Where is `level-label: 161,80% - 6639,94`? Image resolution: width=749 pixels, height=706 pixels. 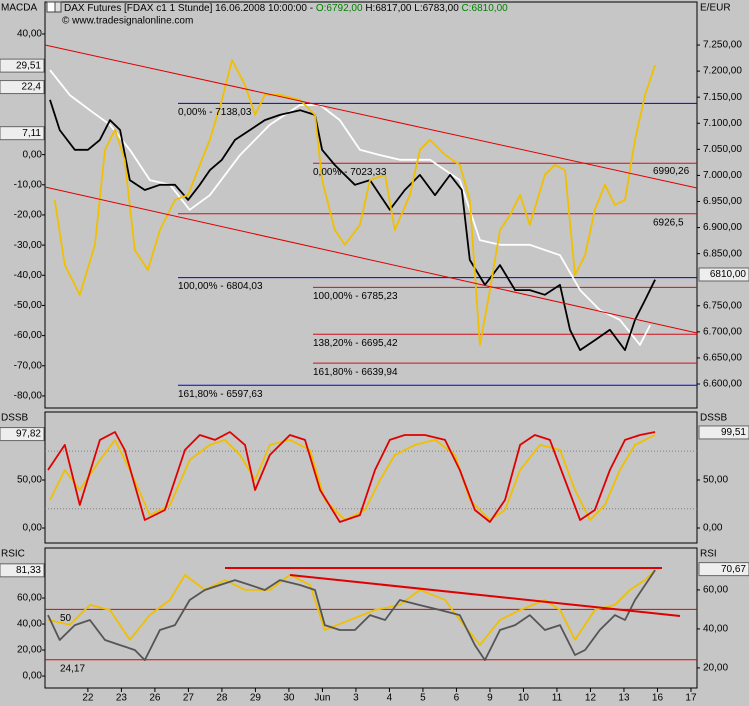
level-label: 161,80% - 6639,94 is located at coordinates (355, 372).